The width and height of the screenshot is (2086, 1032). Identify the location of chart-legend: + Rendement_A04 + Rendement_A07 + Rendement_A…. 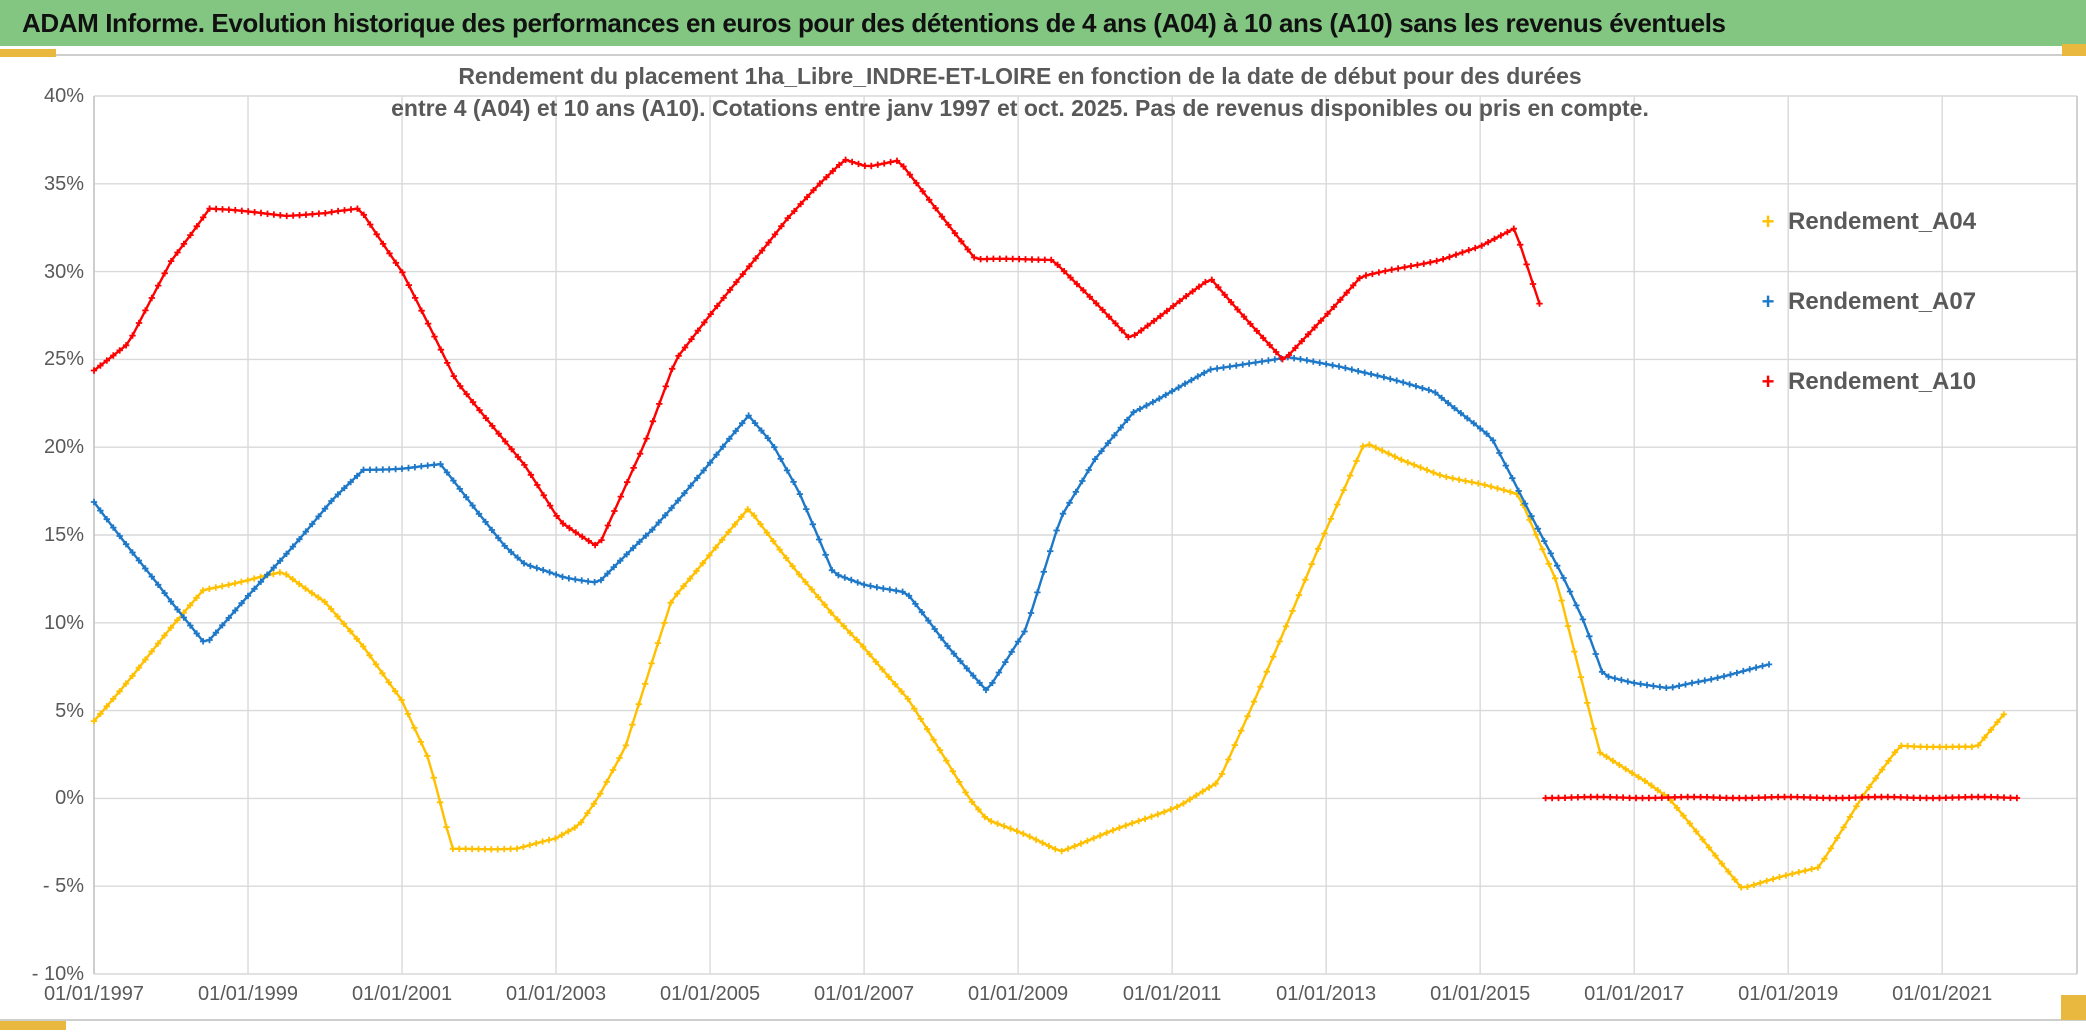
(1906, 325).